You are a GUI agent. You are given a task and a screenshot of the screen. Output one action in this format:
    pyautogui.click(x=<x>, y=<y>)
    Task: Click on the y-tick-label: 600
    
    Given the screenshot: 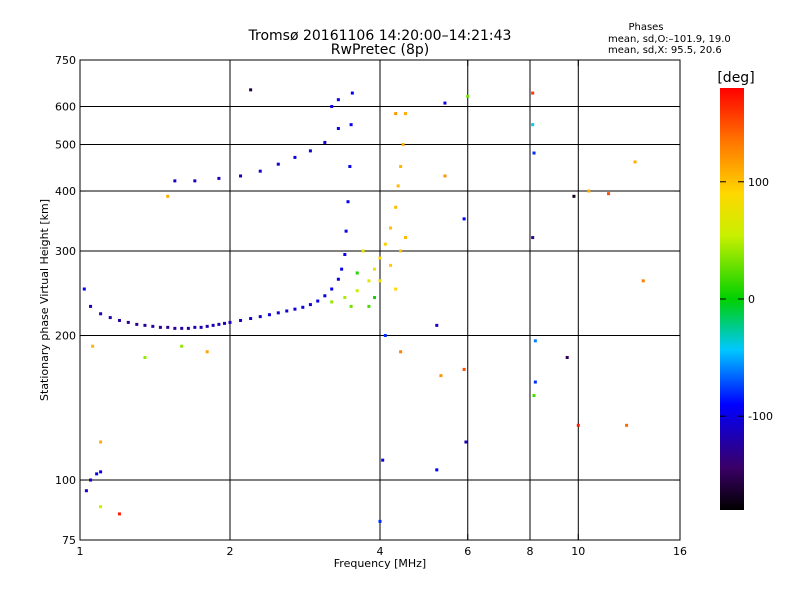 What is the action you would take?
    pyautogui.click(x=65, y=107)
    